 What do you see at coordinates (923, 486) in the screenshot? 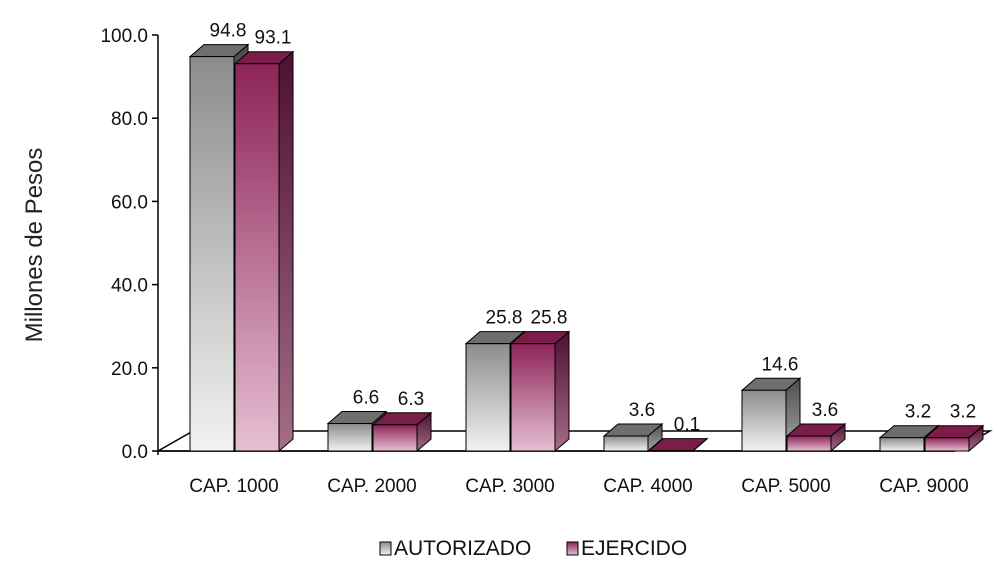
I see `x-category-label: CAP. 9000` at bounding box center [923, 486].